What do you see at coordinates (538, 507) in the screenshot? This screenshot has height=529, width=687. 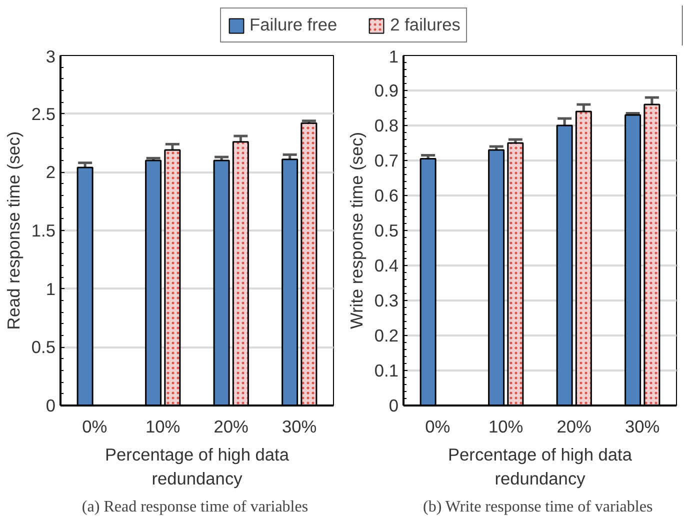 I see `text: (b) Write response time of variables` at bounding box center [538, 507].